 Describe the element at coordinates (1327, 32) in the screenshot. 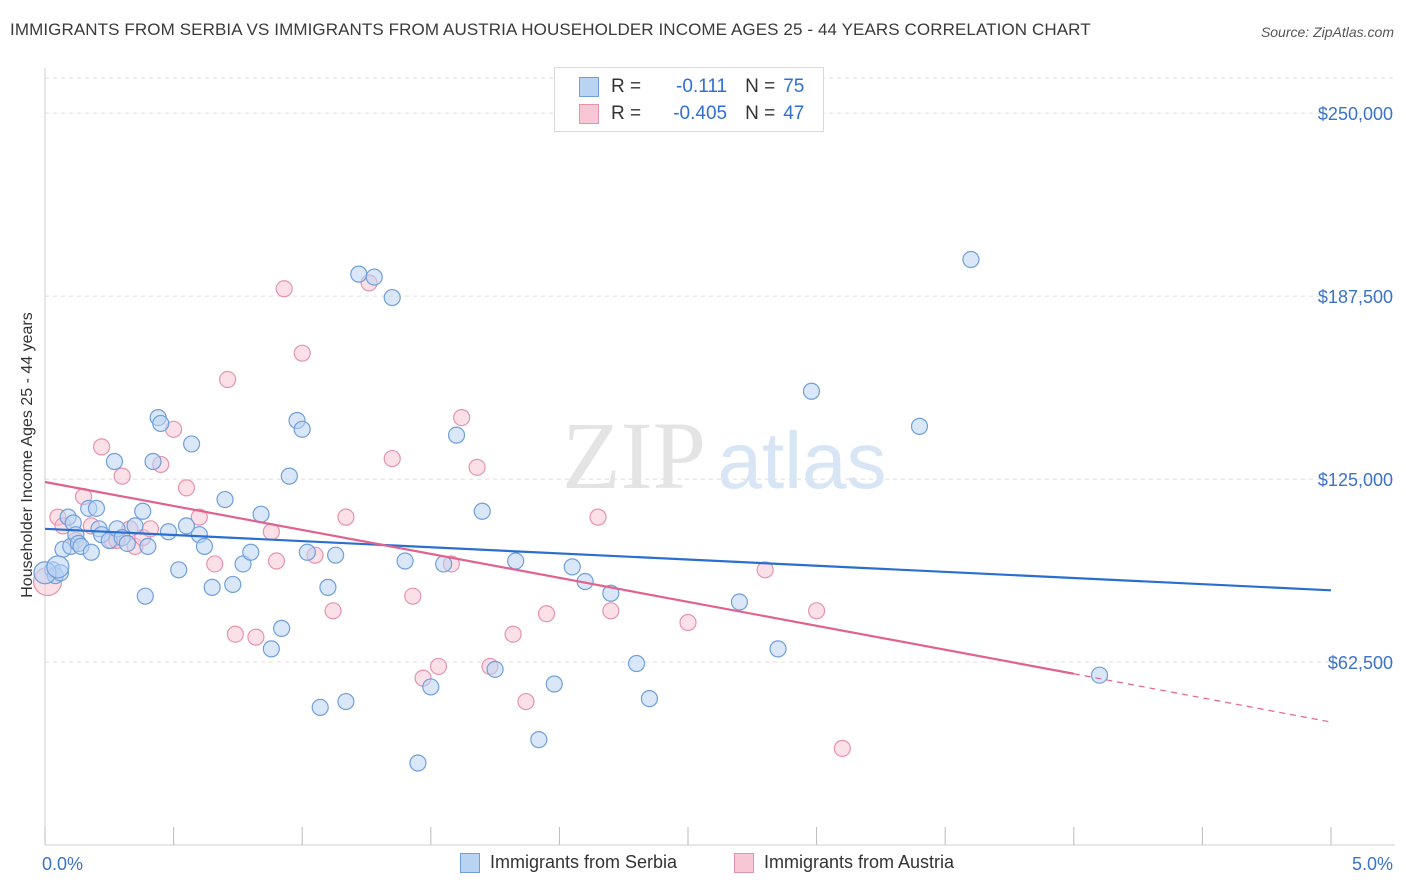

I see `source-label: Source: ZipAtlas.com` at that location.